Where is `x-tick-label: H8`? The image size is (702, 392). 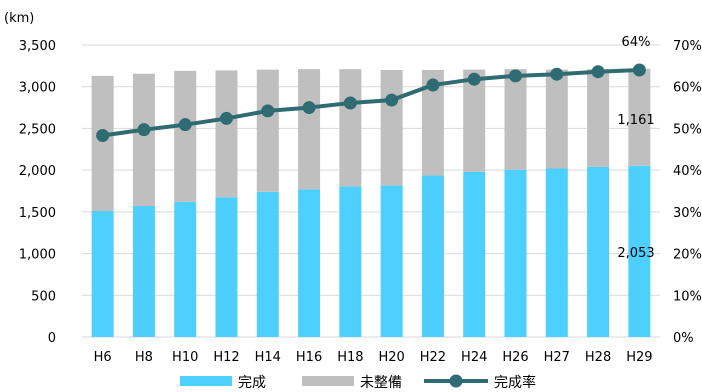 x-tick-label: H8 is located at coordinates (144, 357).